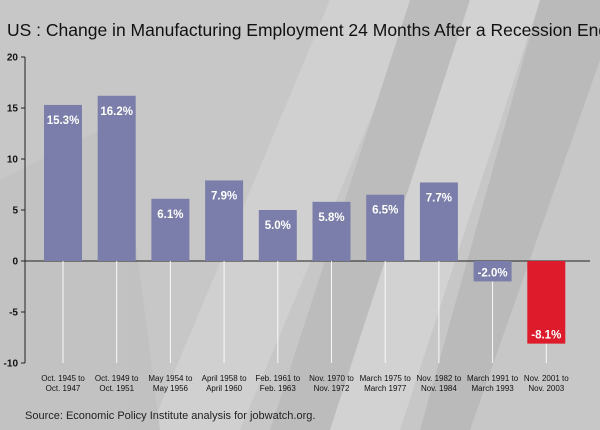 Image resolution: width=600 pixels, height=430 pixels. I want to click on y-tick-label: 10, so click(13, 160).